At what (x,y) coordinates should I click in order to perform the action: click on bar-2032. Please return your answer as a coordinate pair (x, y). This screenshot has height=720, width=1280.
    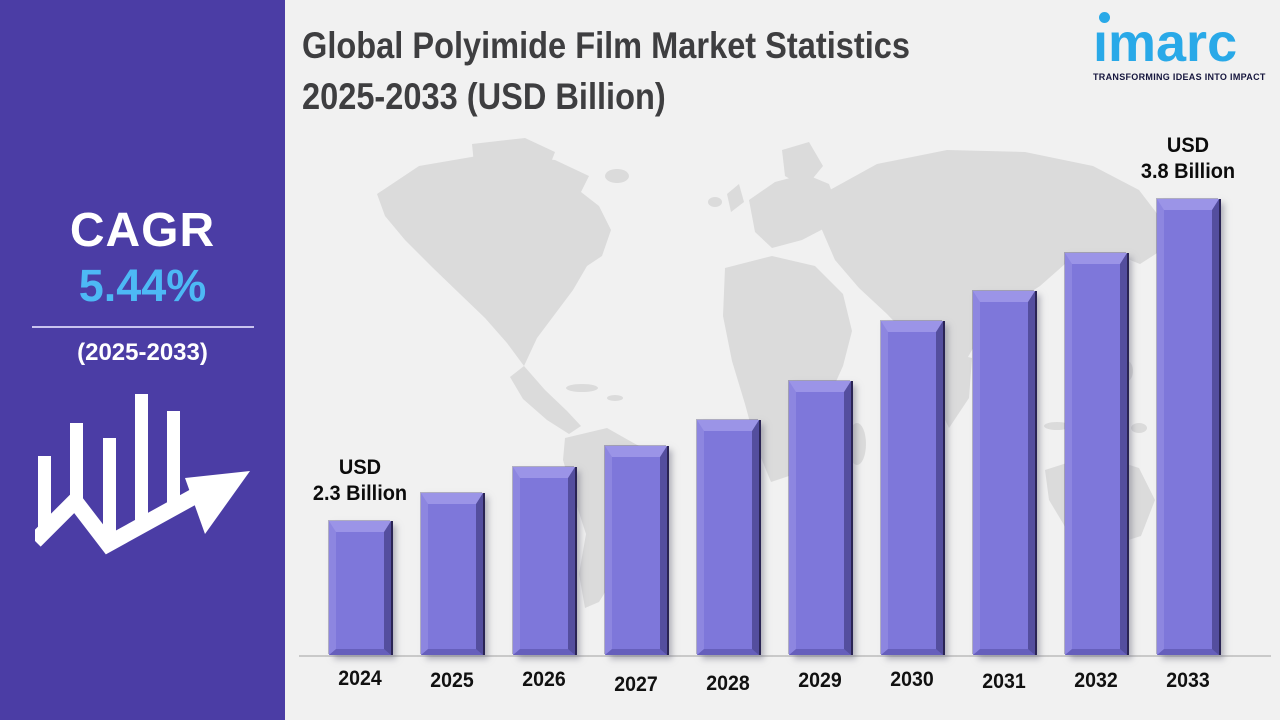
    Looking at the image, I should click on (1096, 454).